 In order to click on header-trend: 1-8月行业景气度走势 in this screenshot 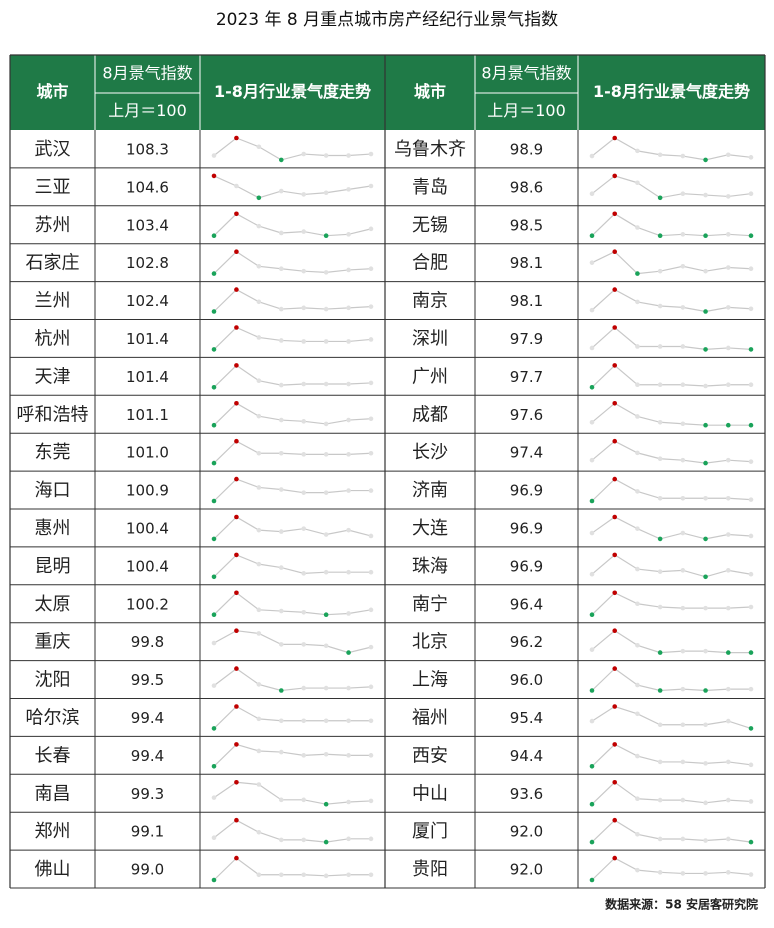, I will do `click(671, 91)`.